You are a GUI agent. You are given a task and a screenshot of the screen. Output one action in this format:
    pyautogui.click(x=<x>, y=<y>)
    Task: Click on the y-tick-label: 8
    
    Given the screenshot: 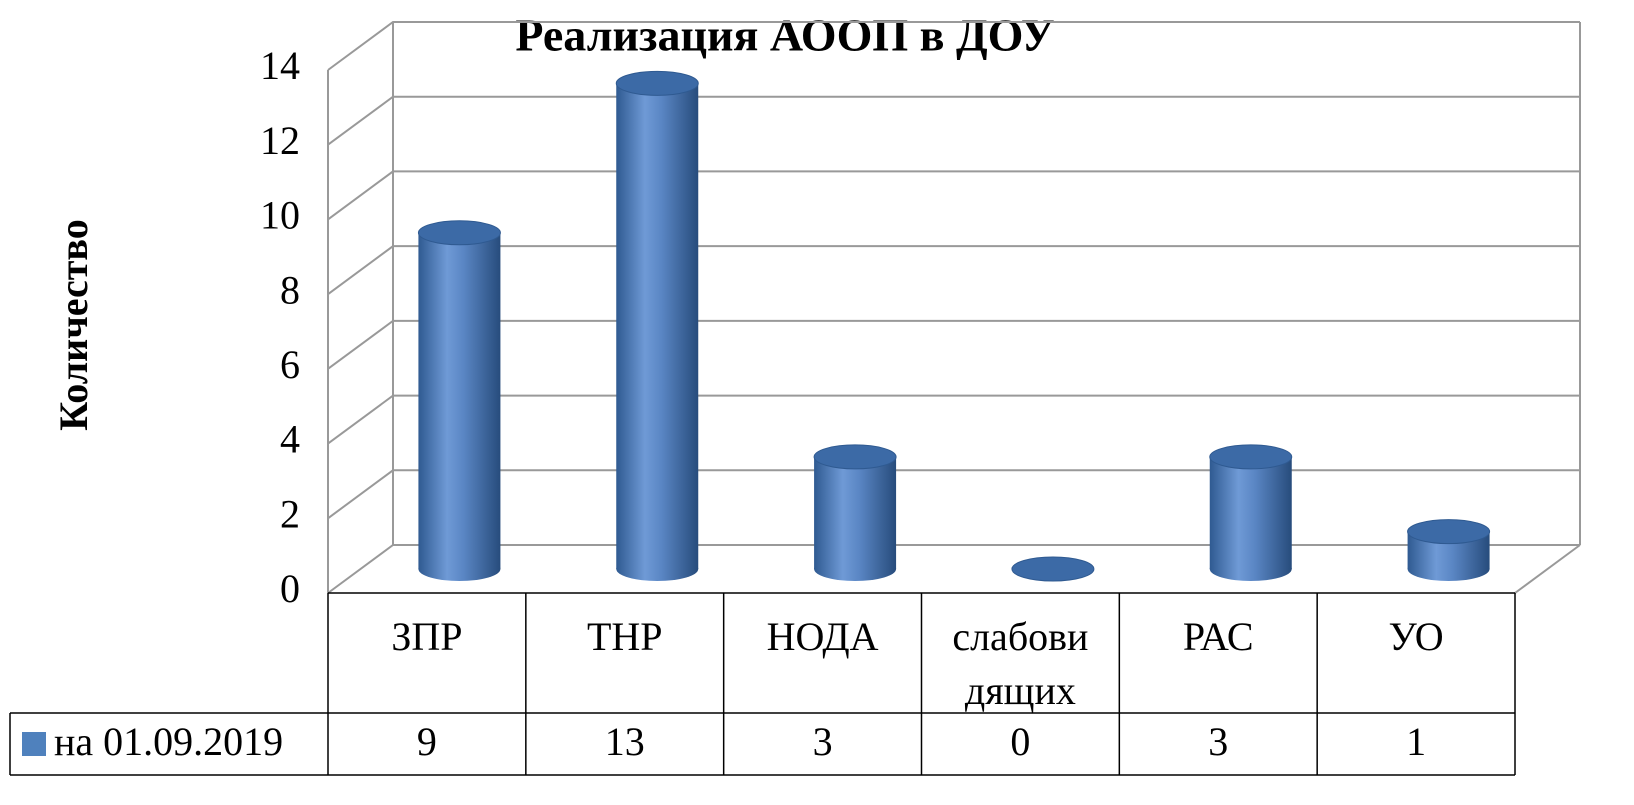 What is the action you would take?
    pyautogui.click(x=290, y=289)
    